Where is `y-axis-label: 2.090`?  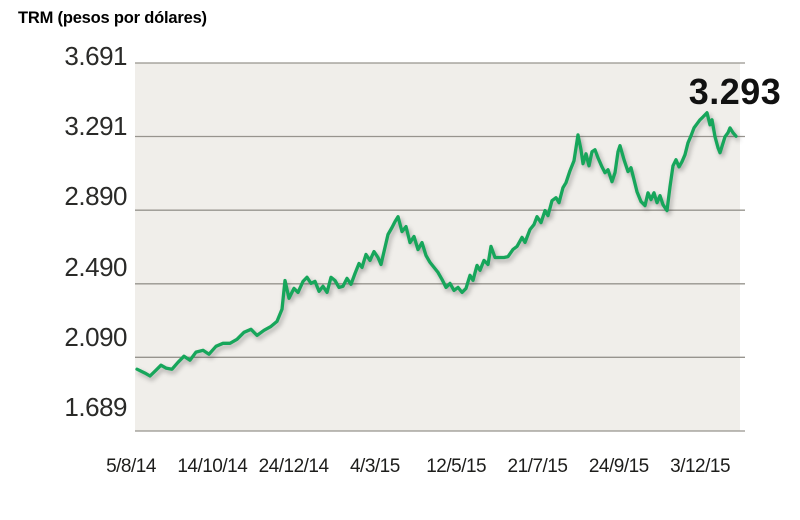
y-axis-label: 2.090 is located at coordinates (95, 336).